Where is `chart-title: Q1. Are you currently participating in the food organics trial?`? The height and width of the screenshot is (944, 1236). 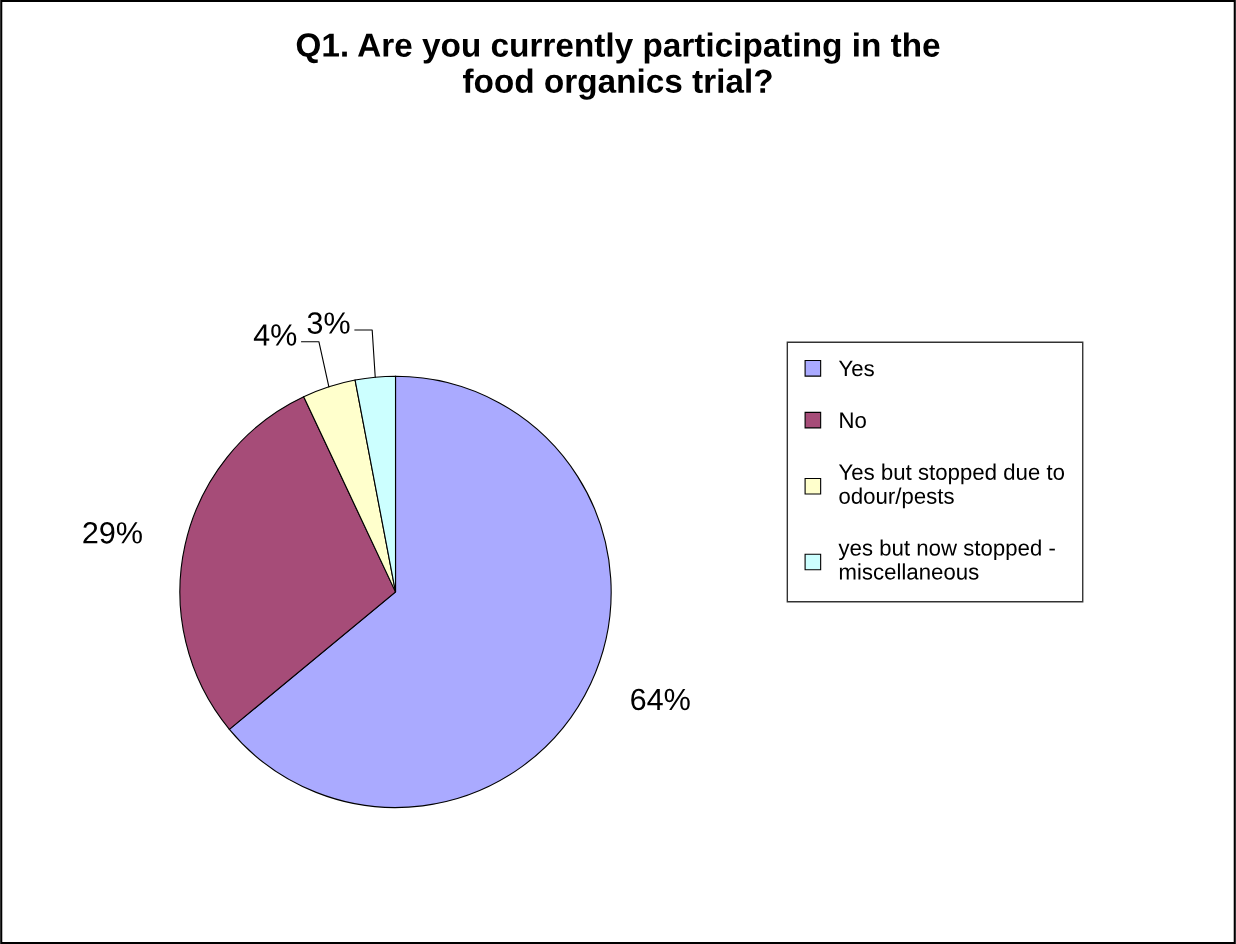 chart-title: Q1. Are you currently participating in the food organics trial? is located at coordinates (618, 66).